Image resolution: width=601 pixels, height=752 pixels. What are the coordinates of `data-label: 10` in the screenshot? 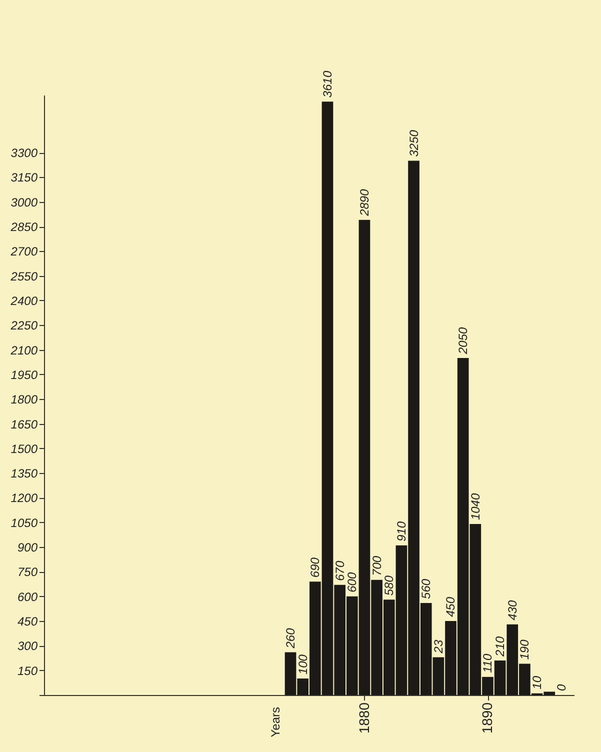 It's located at (537, 683).